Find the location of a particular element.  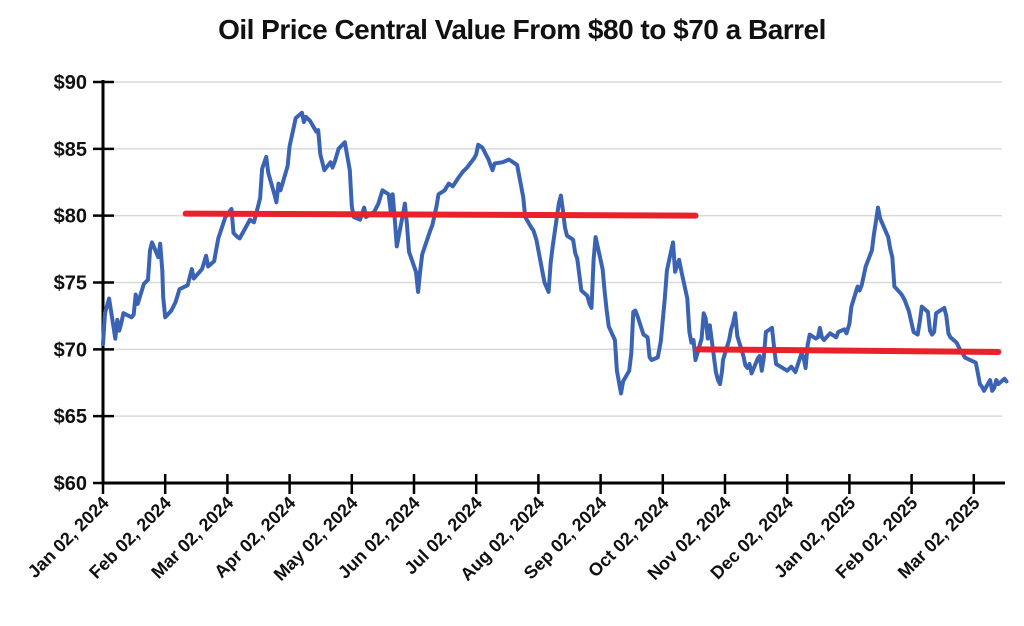

y-tick-label-60: $60 is located at coordinates (70, 484).